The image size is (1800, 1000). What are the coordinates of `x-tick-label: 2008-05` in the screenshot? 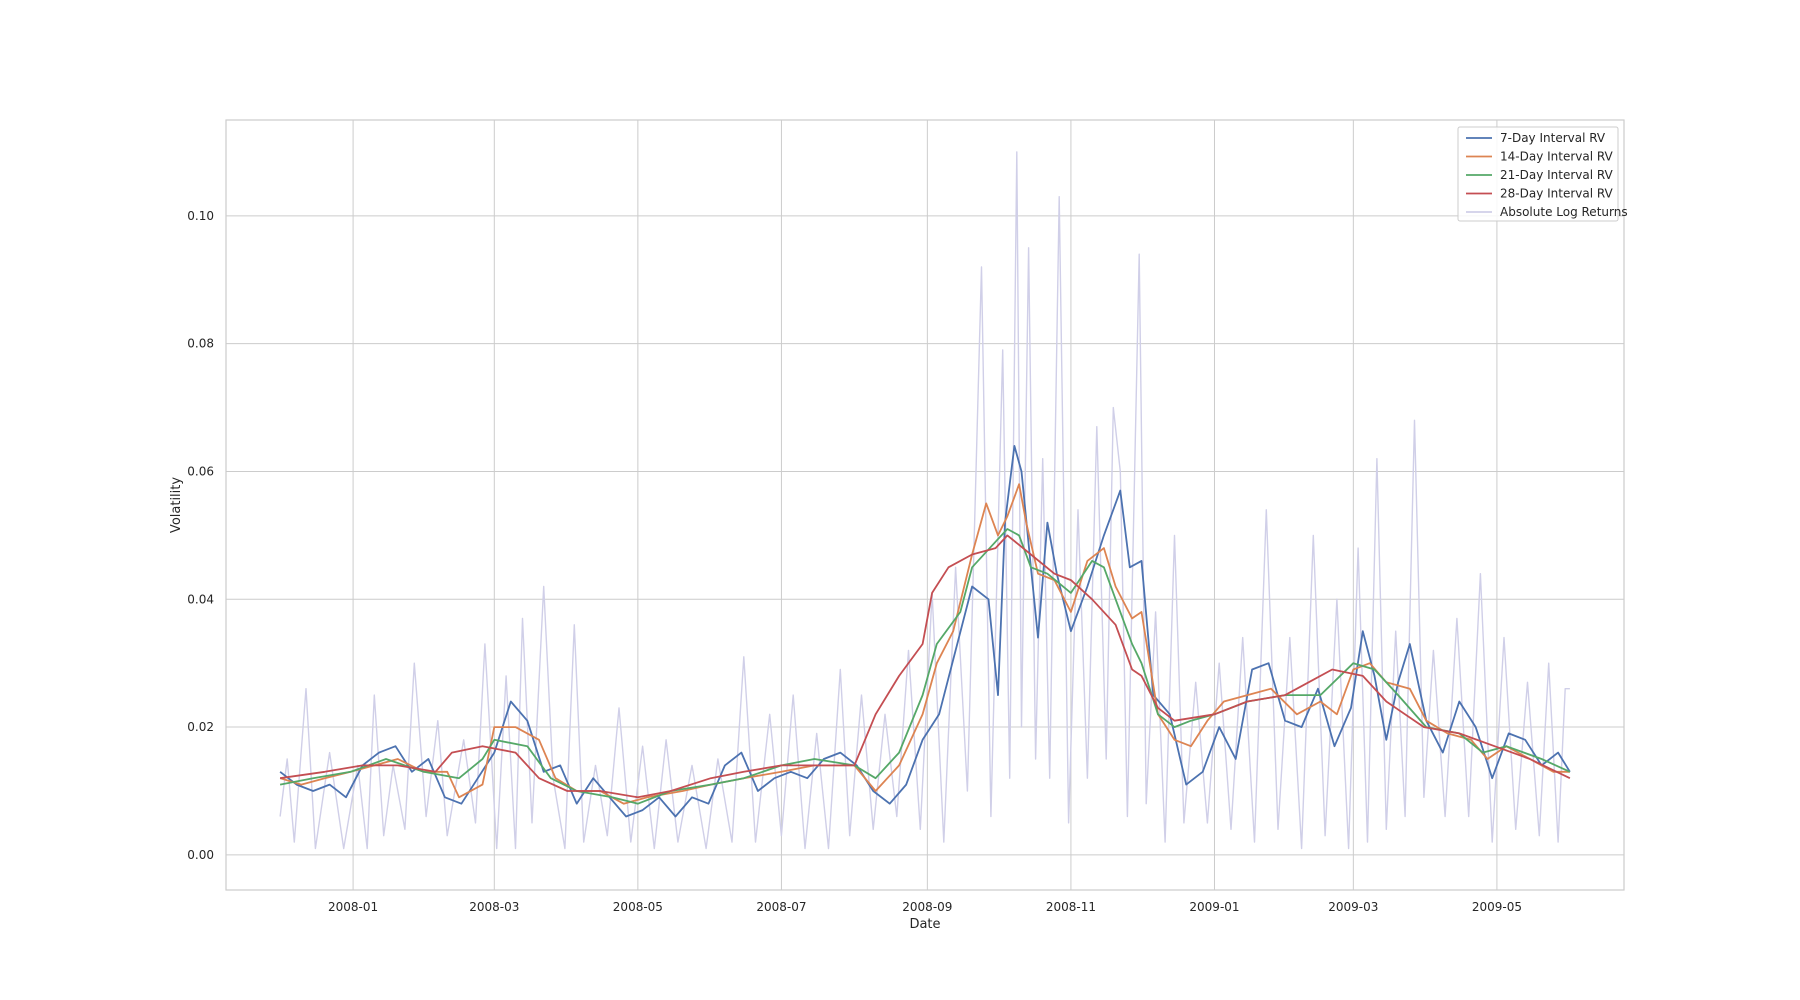 It's located at (638, 907).